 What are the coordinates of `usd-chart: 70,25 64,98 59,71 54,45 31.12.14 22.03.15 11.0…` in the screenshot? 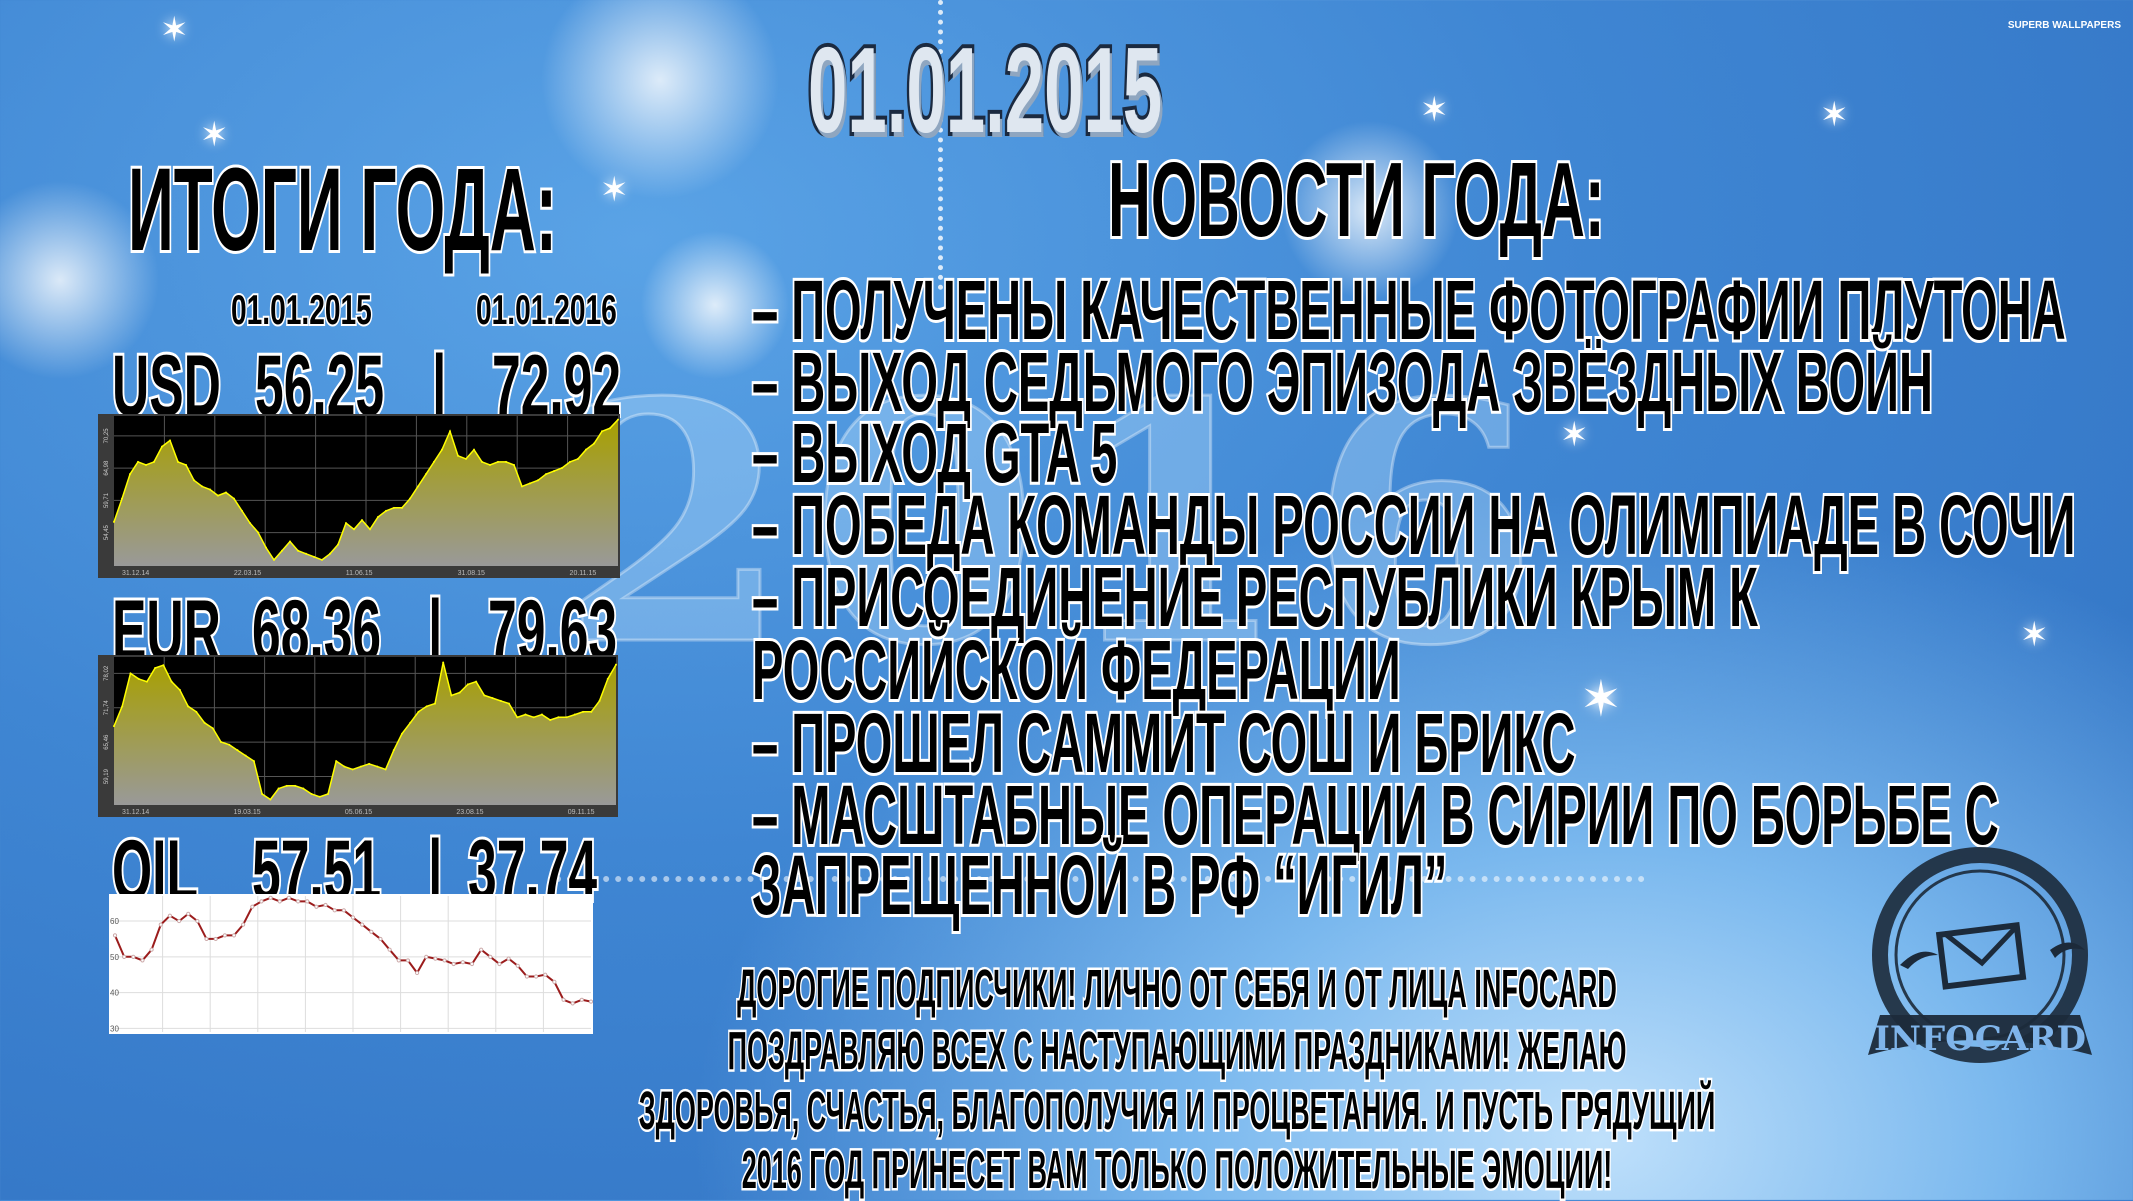 It's located at (359, 496).